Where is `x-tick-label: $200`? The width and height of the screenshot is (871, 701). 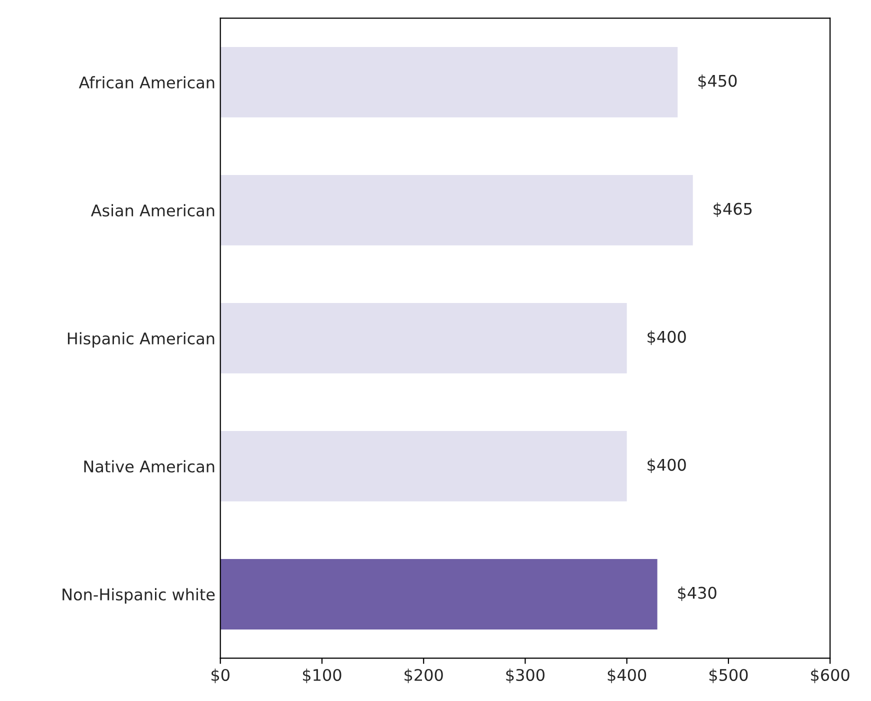
x-tick-label: $200 is located at coordinates (423, 676).